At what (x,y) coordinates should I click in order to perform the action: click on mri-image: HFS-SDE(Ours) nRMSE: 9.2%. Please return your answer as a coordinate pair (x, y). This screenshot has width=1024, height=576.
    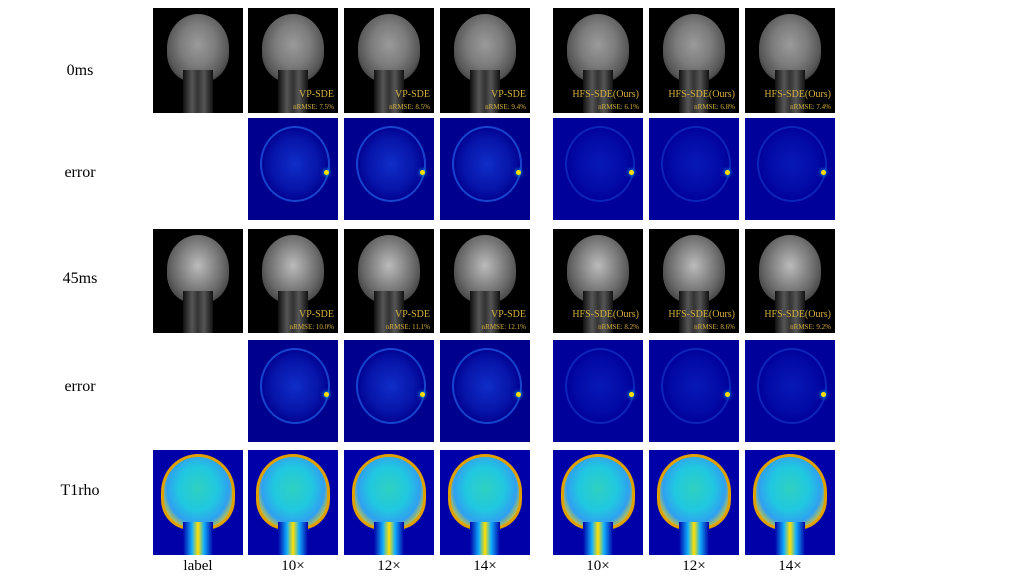
    Looking at the image, I should click on (790, 281).